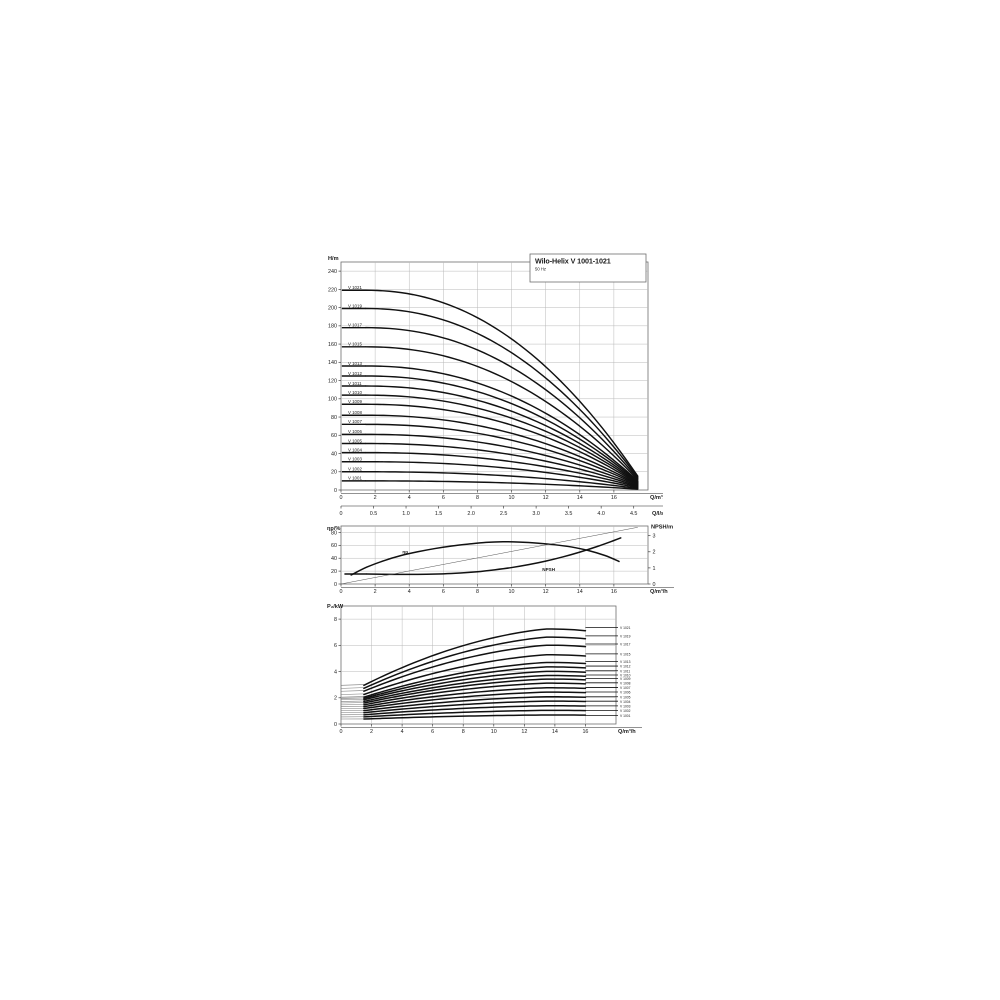 This screenshot has height=1000, width=1000. What do you see at coordinates (654, 569) in the screenshot?
I see `y-tick-label-right: 1` at bounding box center [654, 569].